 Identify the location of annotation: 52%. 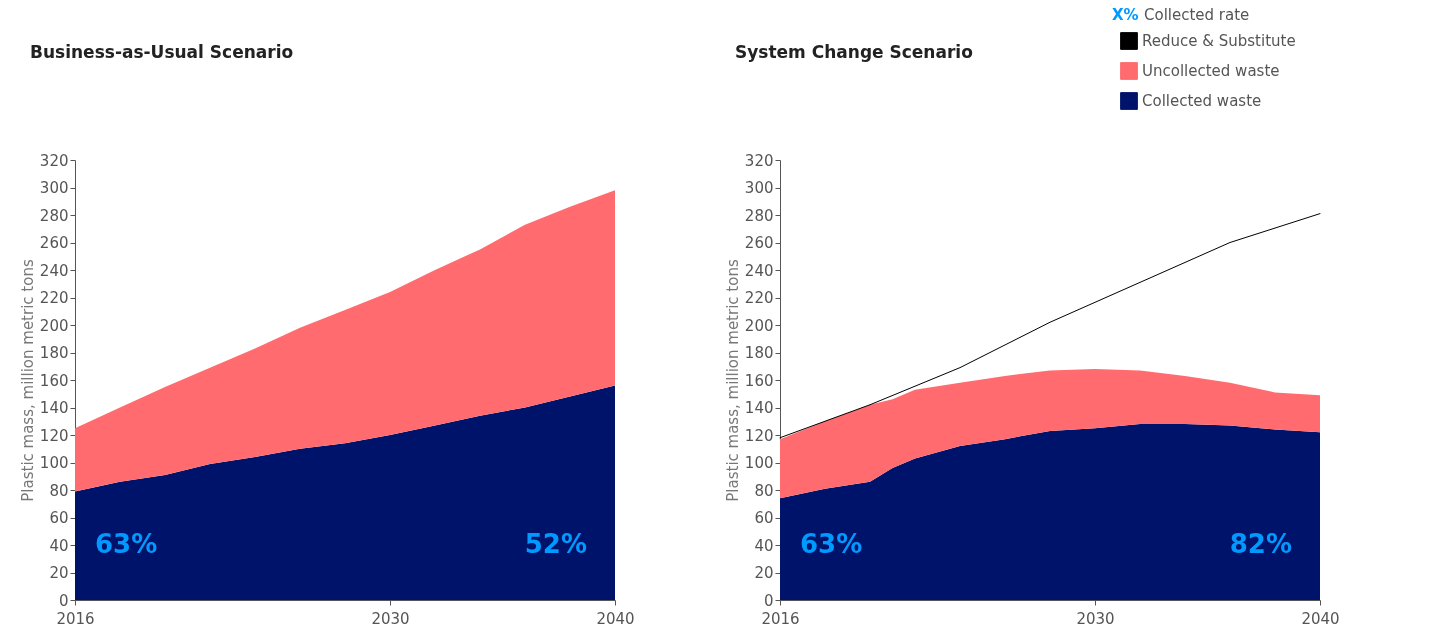
(555, 544).